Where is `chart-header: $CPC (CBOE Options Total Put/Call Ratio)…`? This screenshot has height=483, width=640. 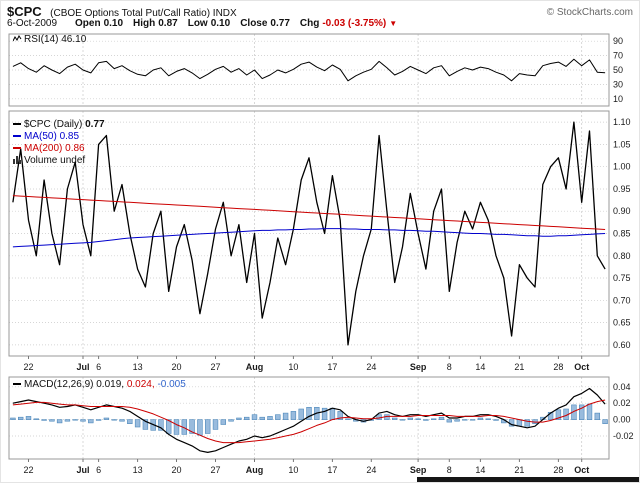
chart-header: $CPC (CBOE Options Total Put/Call Ratio)… is located at coordinates (322, 11).